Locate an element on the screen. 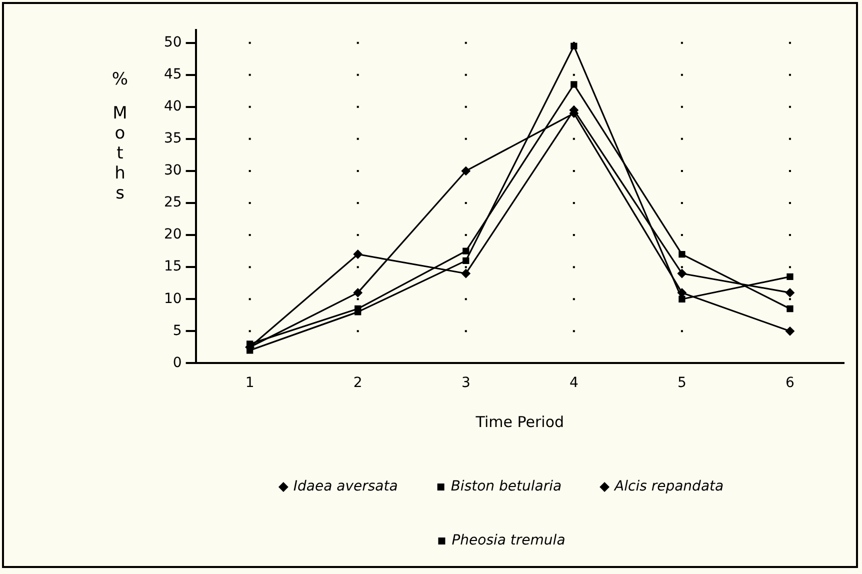 The height and width of the screenshot is (574, 862). legend-label: Idaea aversata is located at coordinates (345, 486).